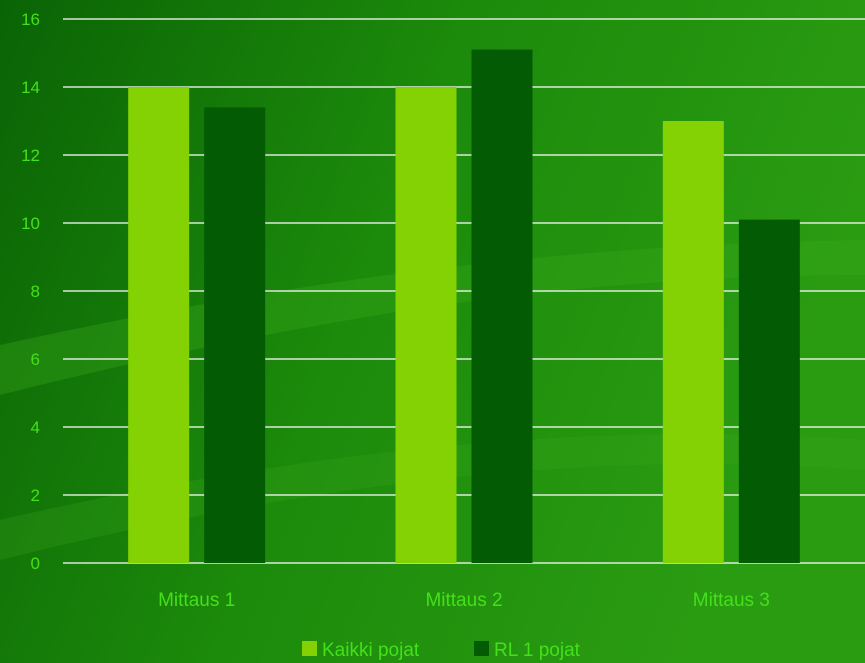 The height and width of the screenshot is (663, 865). I want to click on x-category-label: Mittaus 3, so click(731, 600).